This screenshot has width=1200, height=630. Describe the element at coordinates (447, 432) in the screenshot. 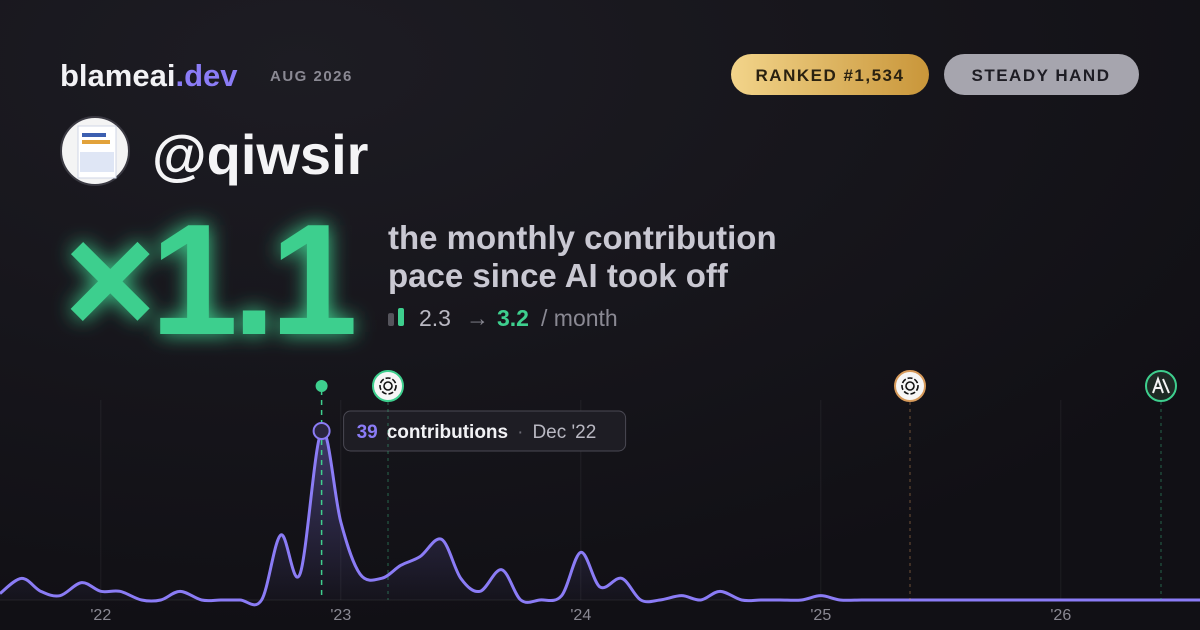

I see `tooltip-unit: contributions` at that location.